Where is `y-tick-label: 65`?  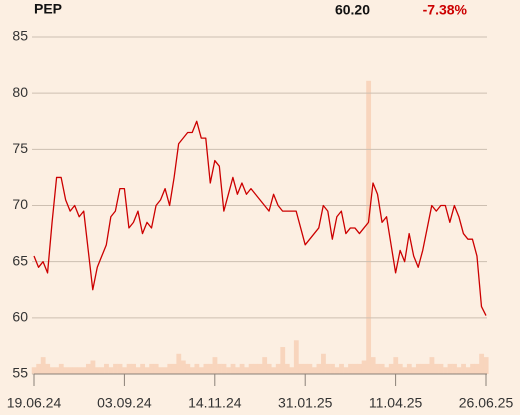
y-tick-label: 65 is located at coordinates (20, 260).